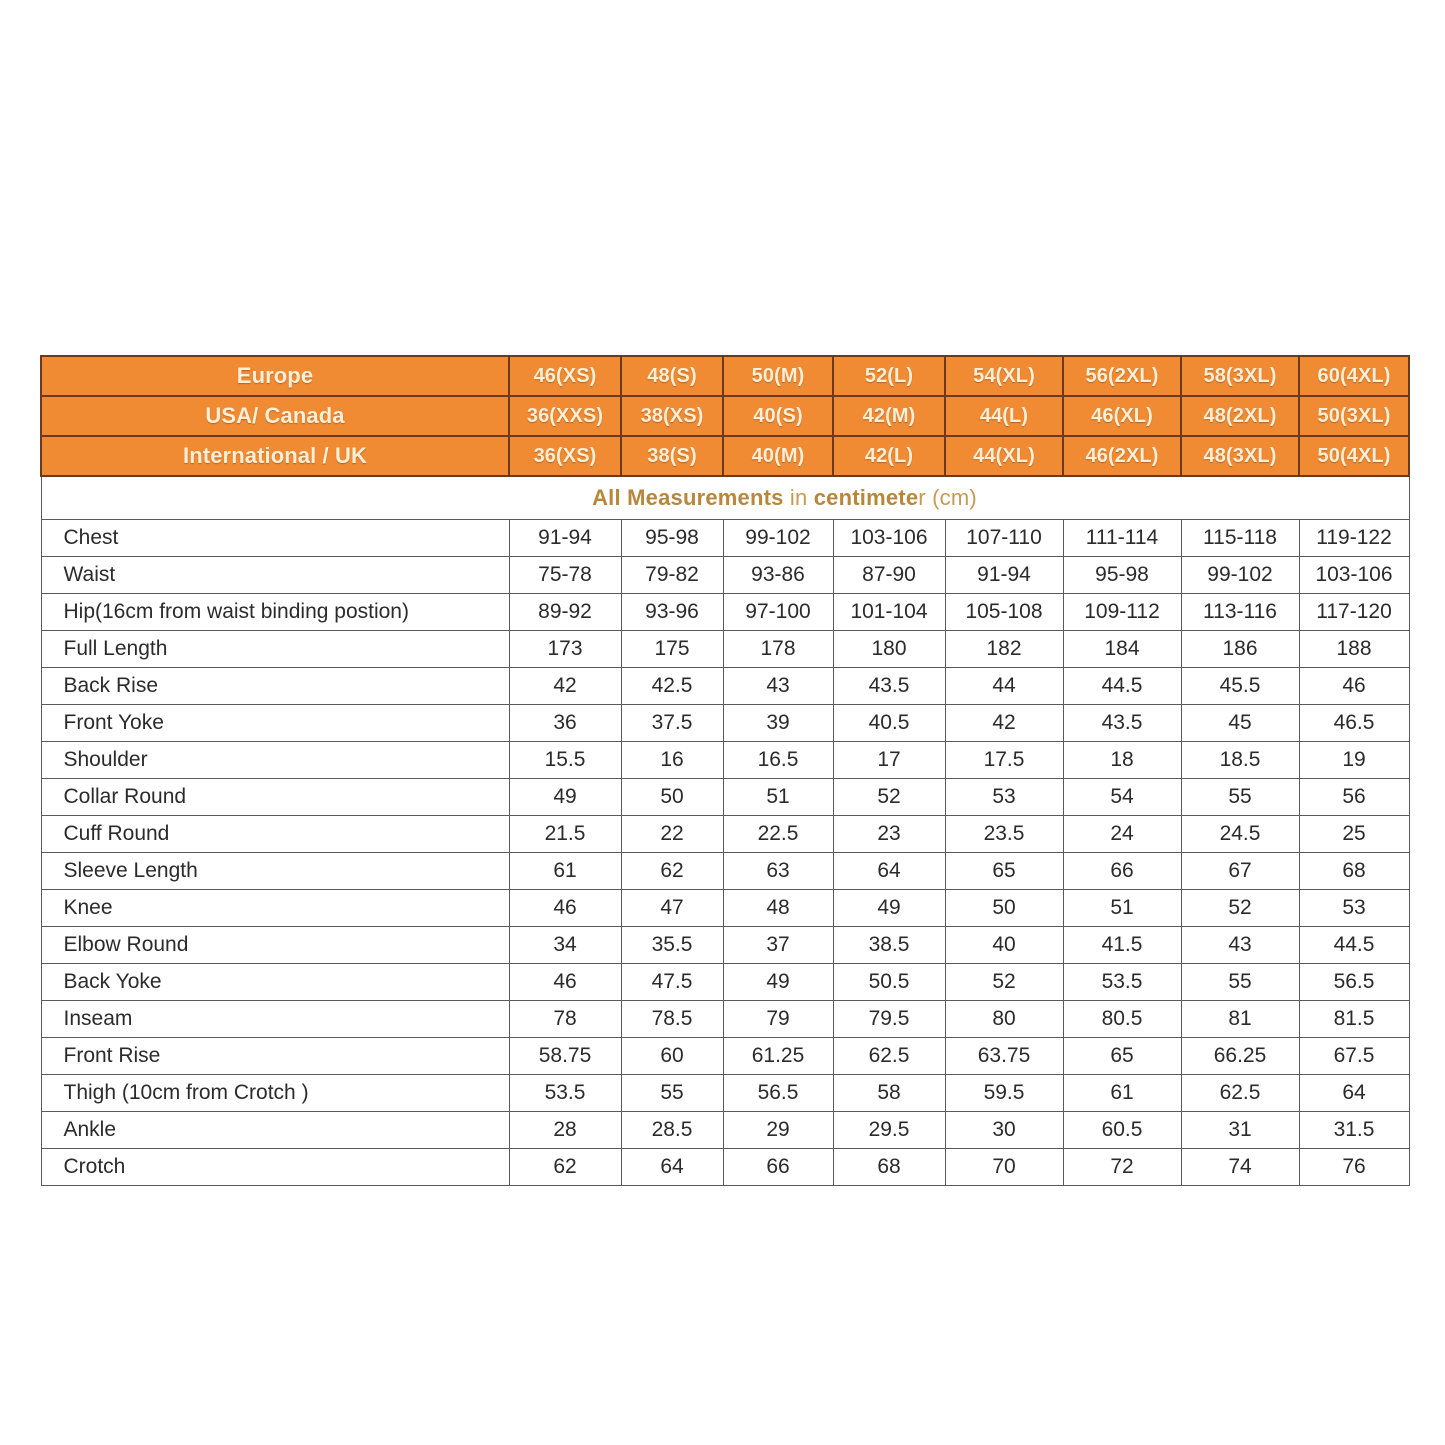 This screenshot has width=1445, height=1445. I want to click on cell-inseam-c2: 78.5, so click(672, 1019).